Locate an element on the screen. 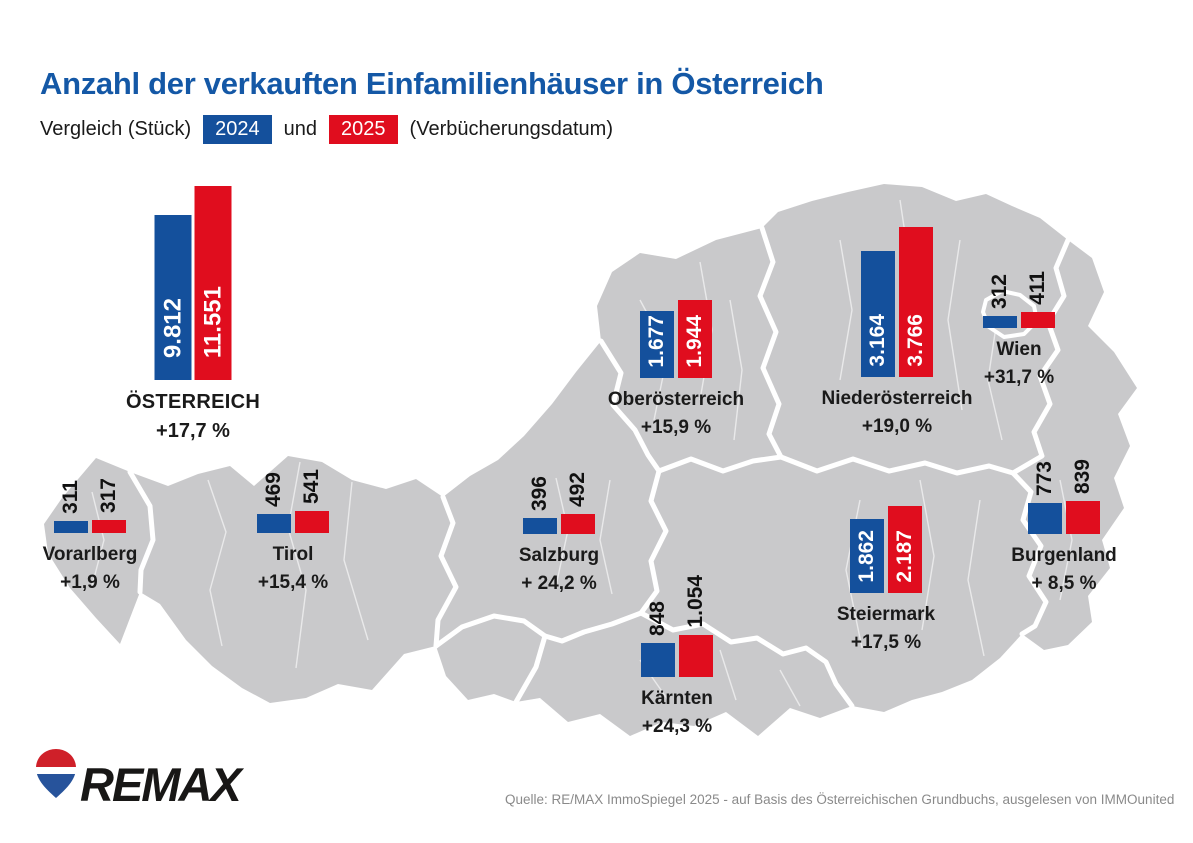 The image size is (1193, 843). region-change-label: +1,9 % is located at coordinates (90, 582).